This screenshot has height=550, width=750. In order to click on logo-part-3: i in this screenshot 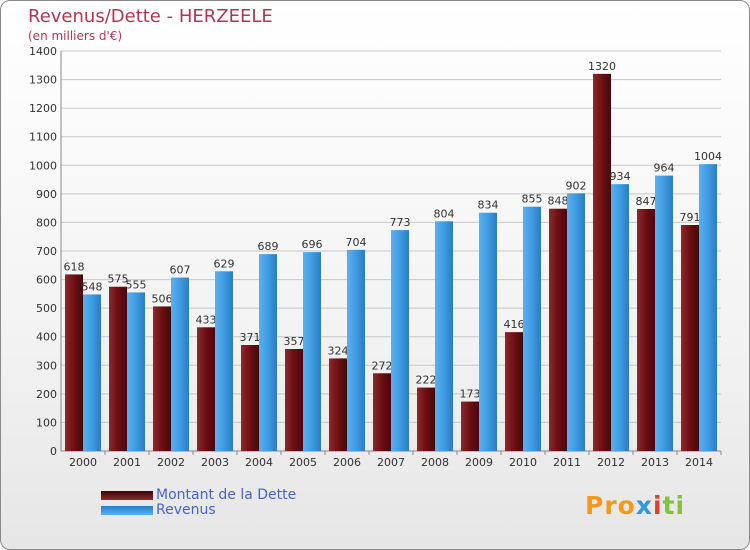, I will do `click(657, 505)`.